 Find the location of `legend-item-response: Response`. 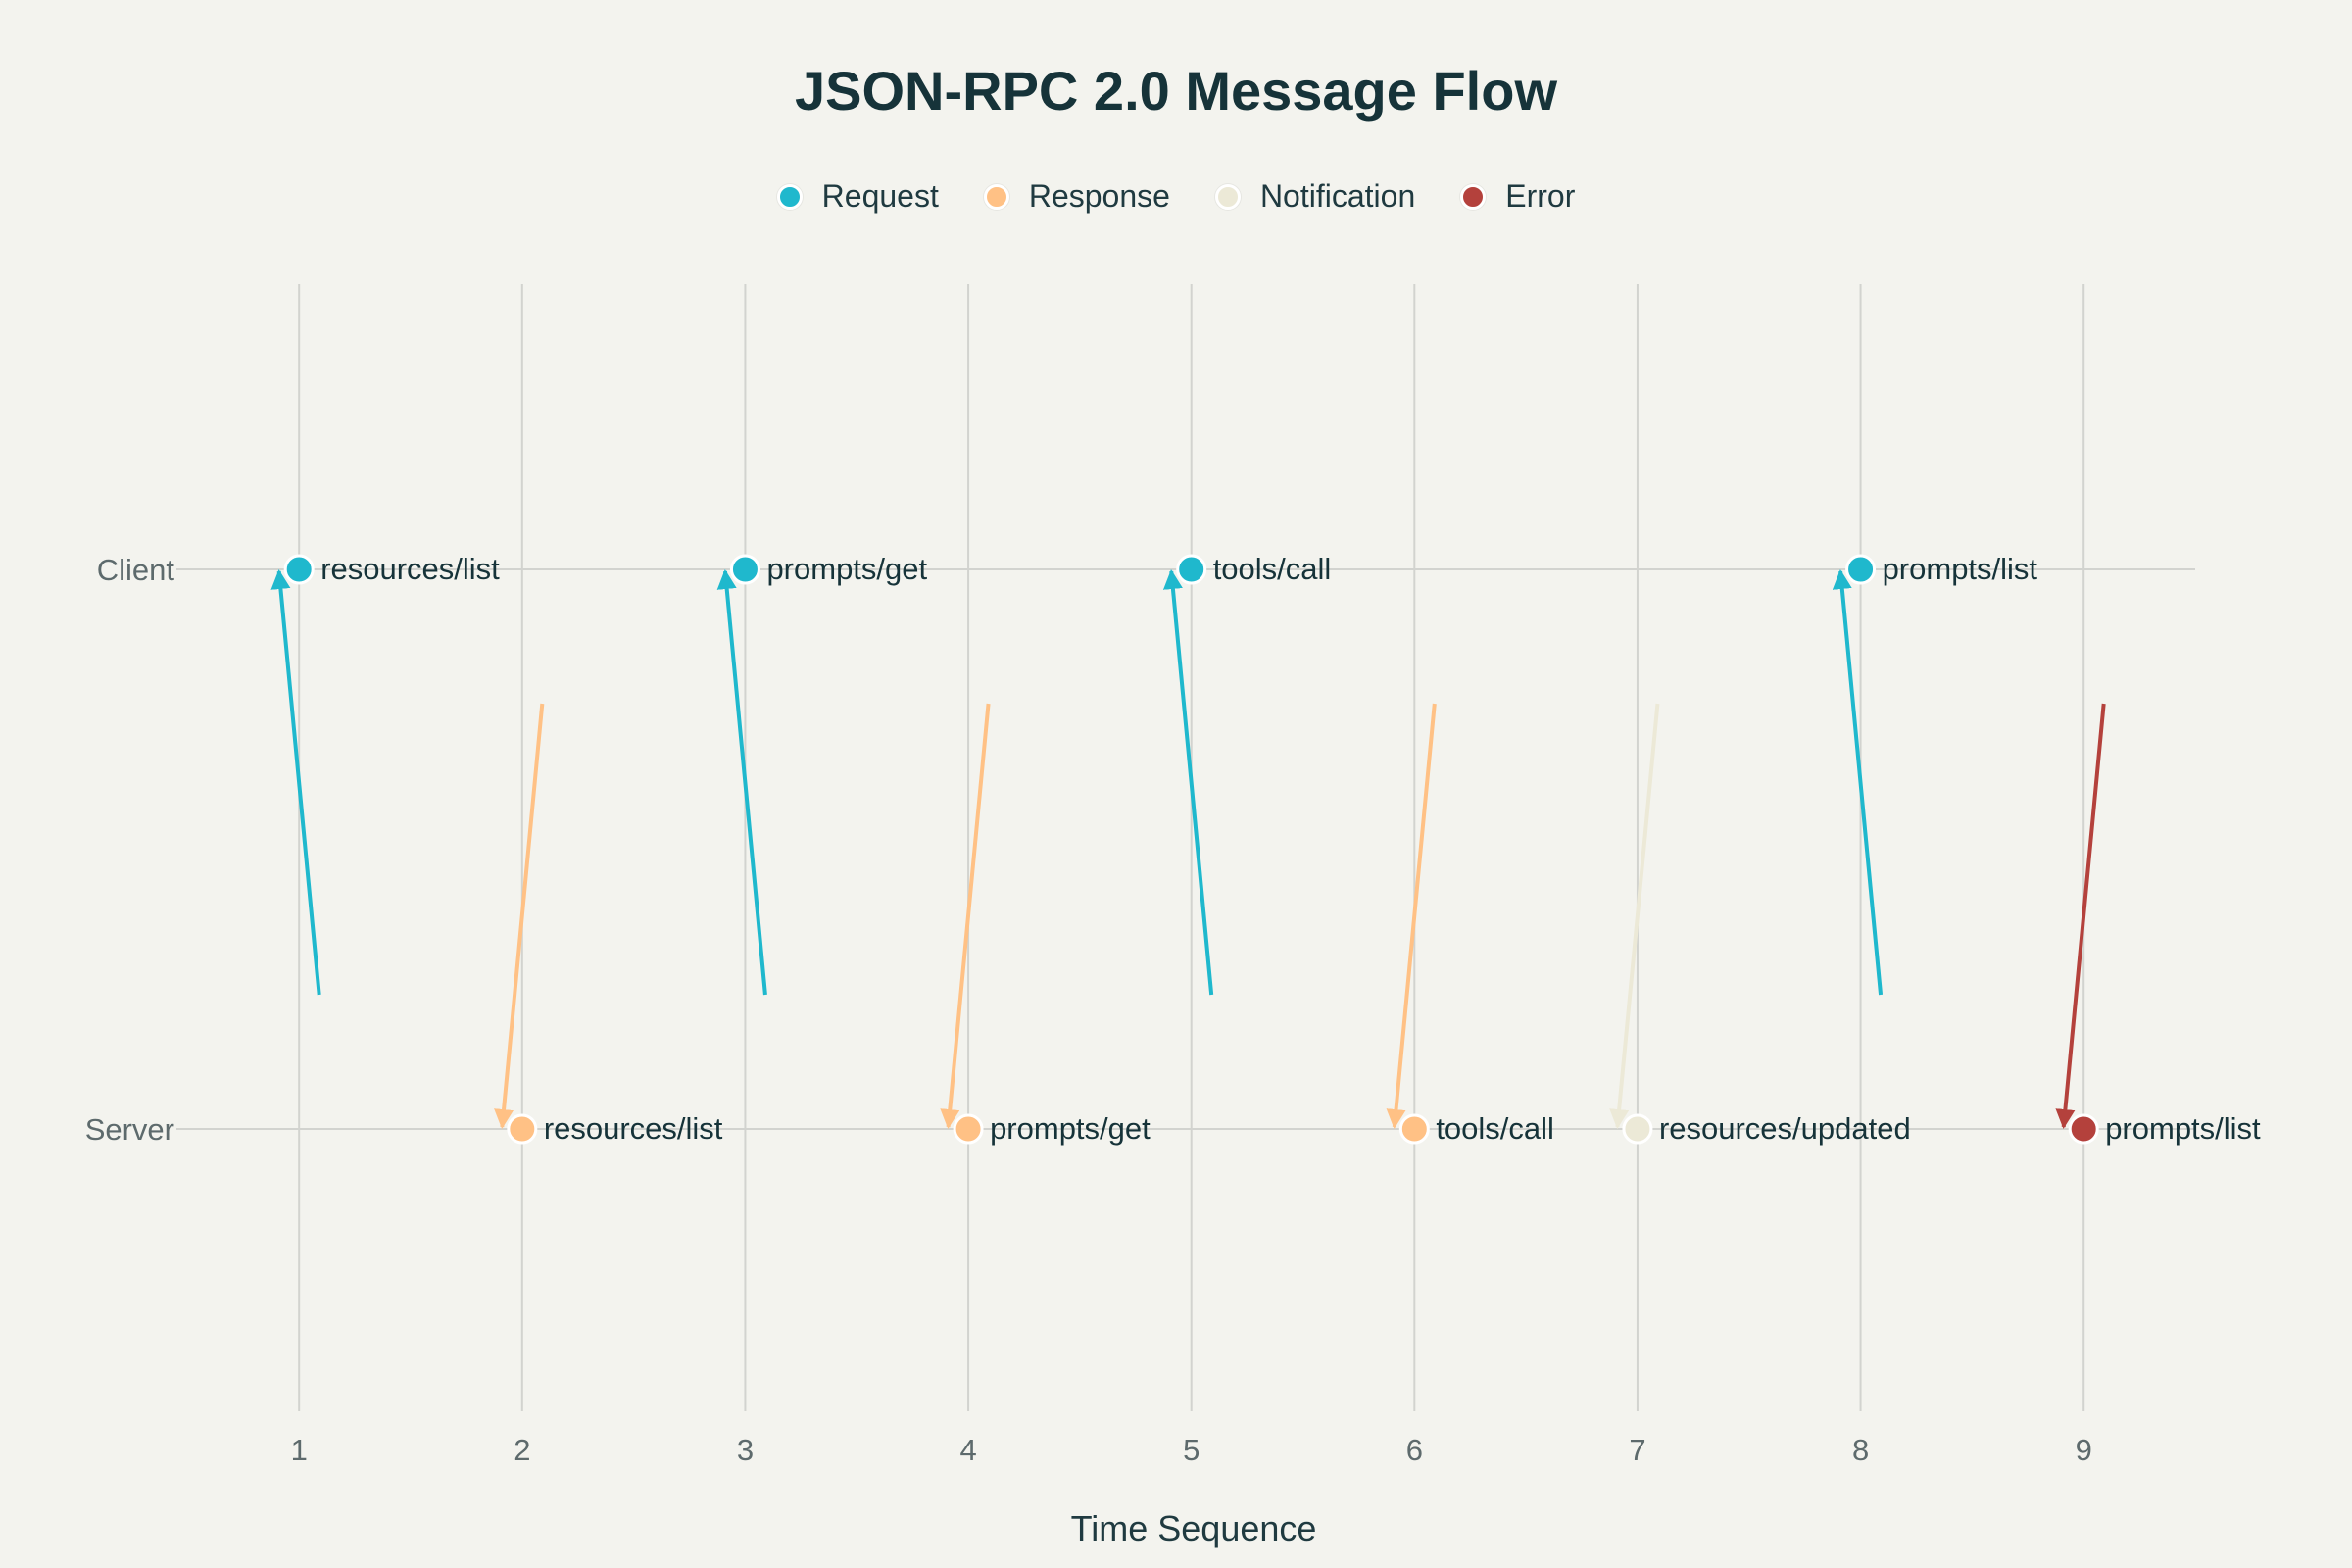

legend-item-response: Response is located at coordinates (1076, 196).